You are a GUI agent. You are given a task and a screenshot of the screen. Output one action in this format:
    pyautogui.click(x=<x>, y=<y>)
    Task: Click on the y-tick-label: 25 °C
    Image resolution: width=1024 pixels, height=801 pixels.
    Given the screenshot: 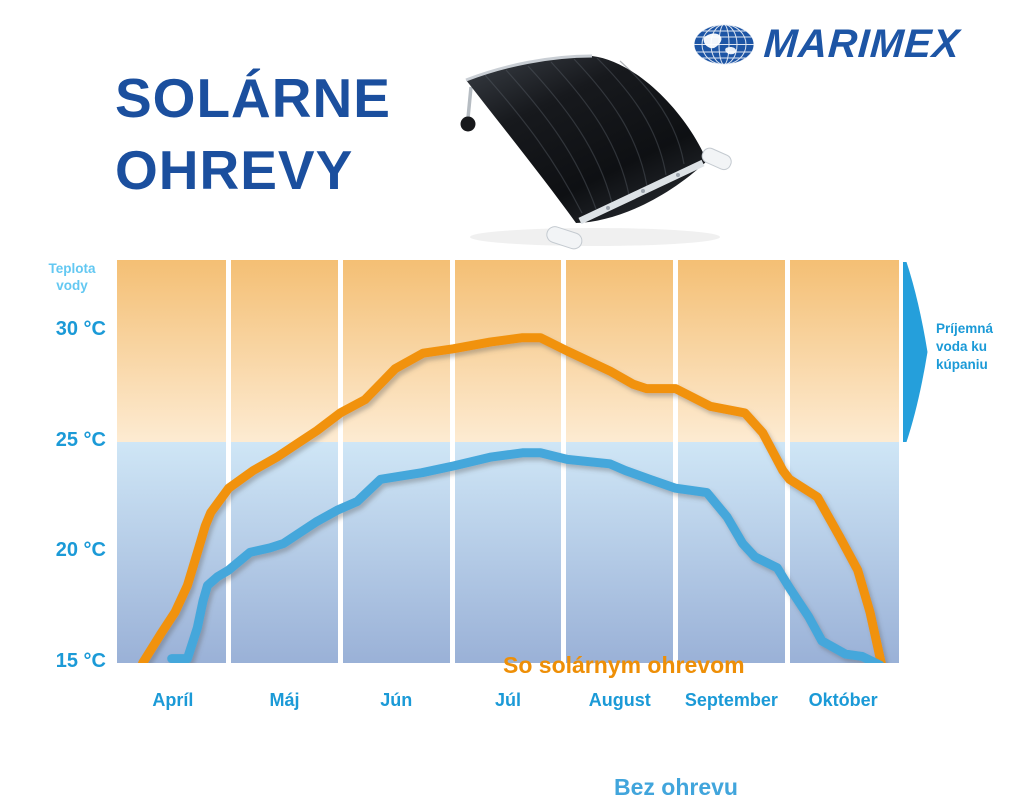 What is the action you would take?
    pyautogui.click(x=80, y=439)
    